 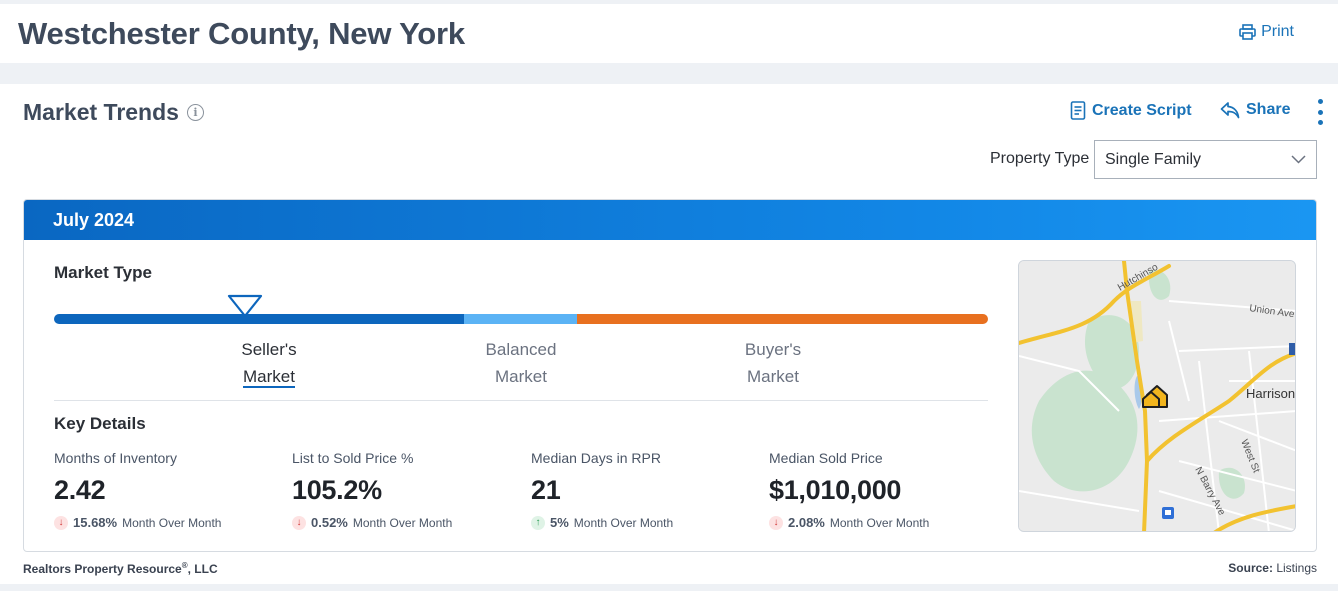 What do you see at coordinates (169, 522) in the screenshot?
I see `metric-change: ↓ 15.68% Month Over Month` at bounding box center [169, 522].